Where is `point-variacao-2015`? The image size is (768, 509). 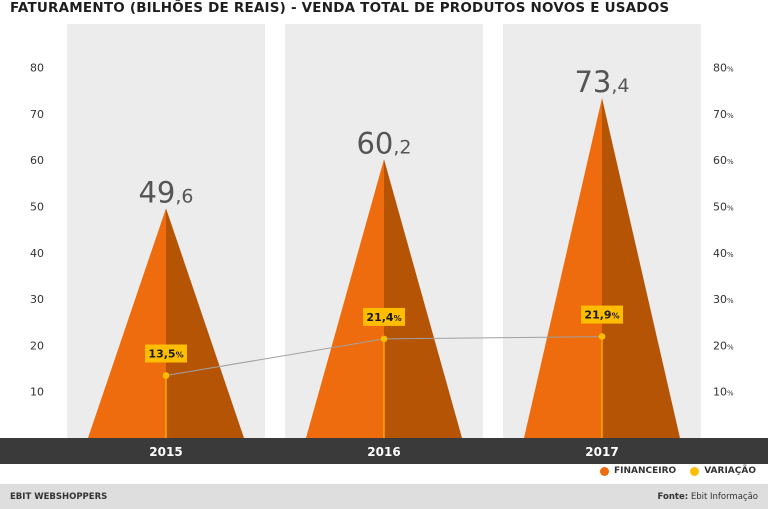
point-variacao-2015 is located at coordinates (166, 375).